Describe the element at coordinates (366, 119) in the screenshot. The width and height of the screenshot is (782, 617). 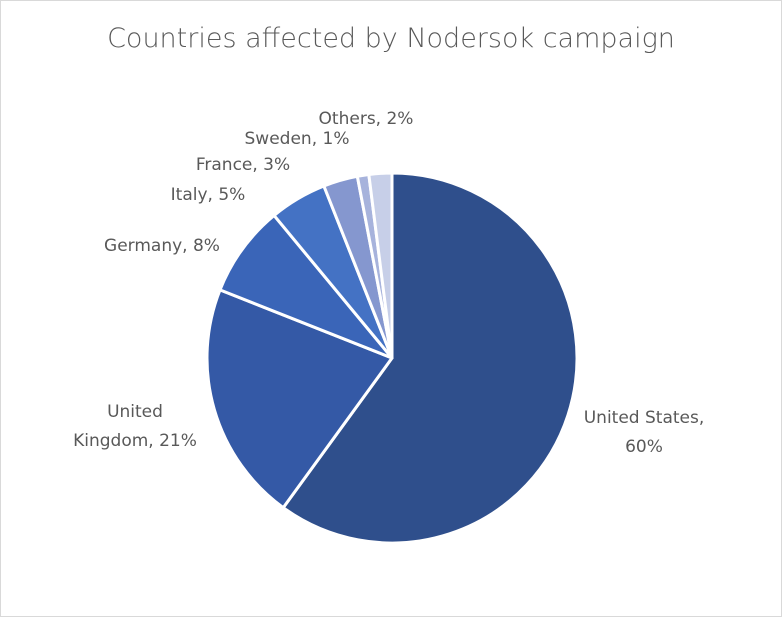
I see `data-label-others: Others, 2%` at that location.